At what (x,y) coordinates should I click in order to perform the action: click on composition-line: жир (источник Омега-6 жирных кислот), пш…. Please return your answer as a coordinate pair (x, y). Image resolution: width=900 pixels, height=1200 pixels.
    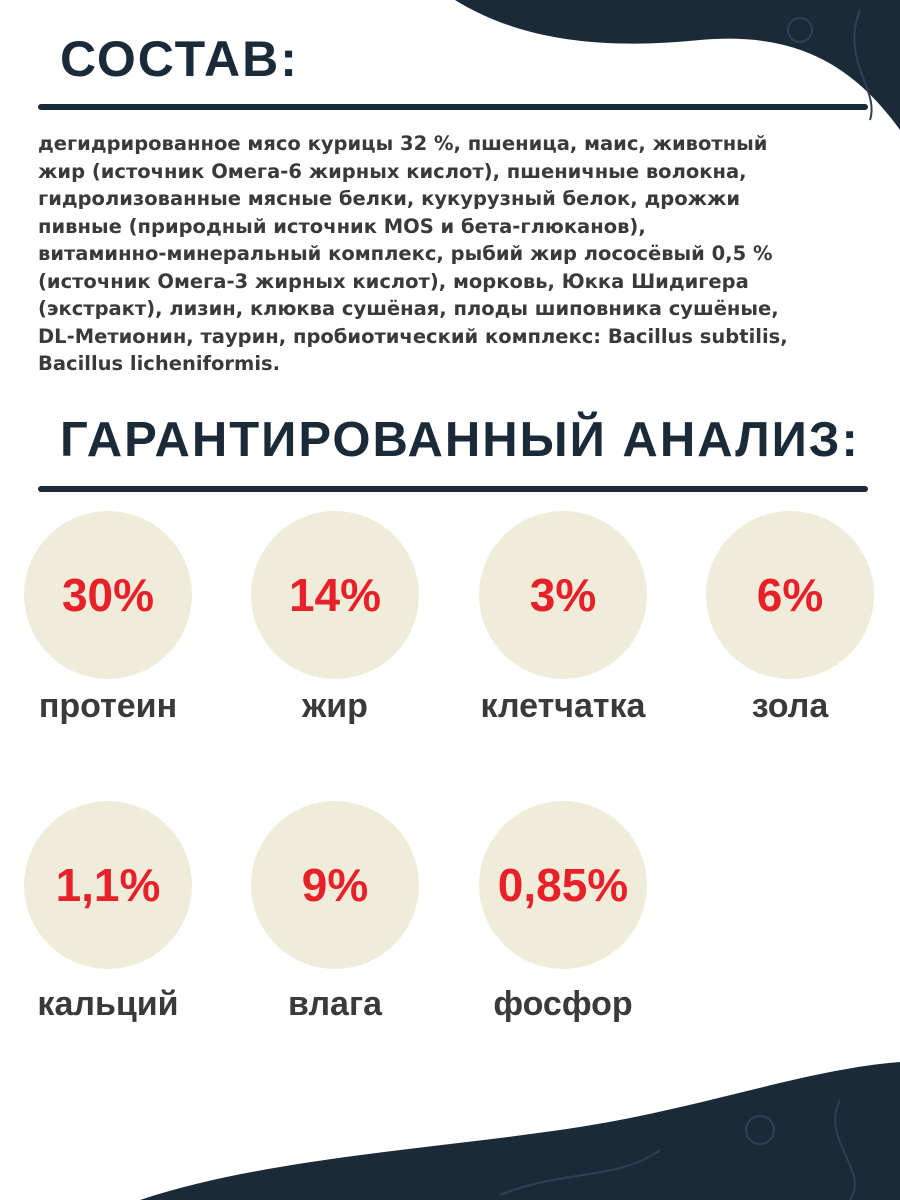
    Looking at the image, I should click on (392, 171).